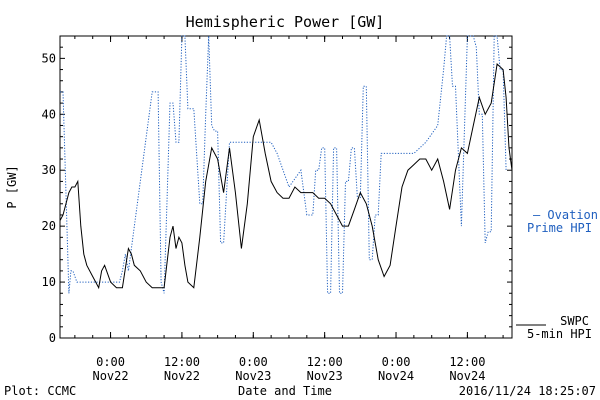 Image resolution: width=600 pixels, height=400 pixels. I want to click on y-tick-label: 50, so click(49, 58).